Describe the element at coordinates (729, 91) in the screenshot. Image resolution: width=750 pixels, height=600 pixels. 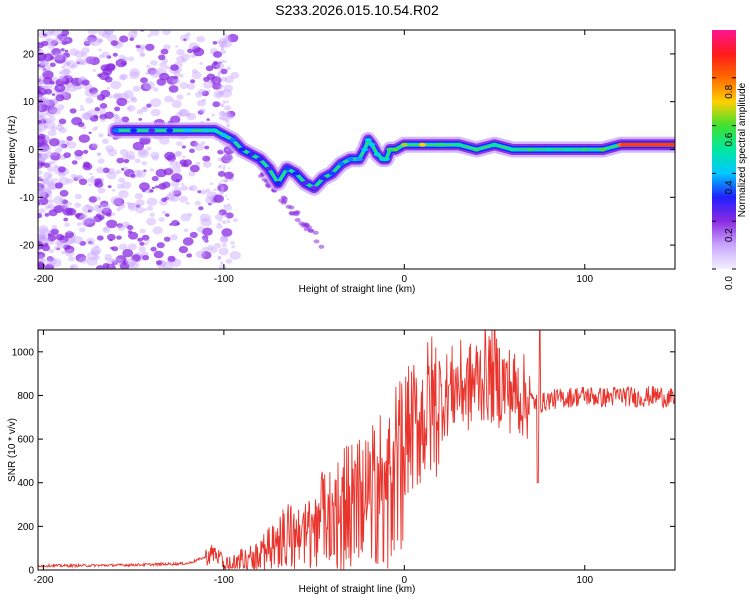
I see `colorbar-tick-label: 0.8` at that location.